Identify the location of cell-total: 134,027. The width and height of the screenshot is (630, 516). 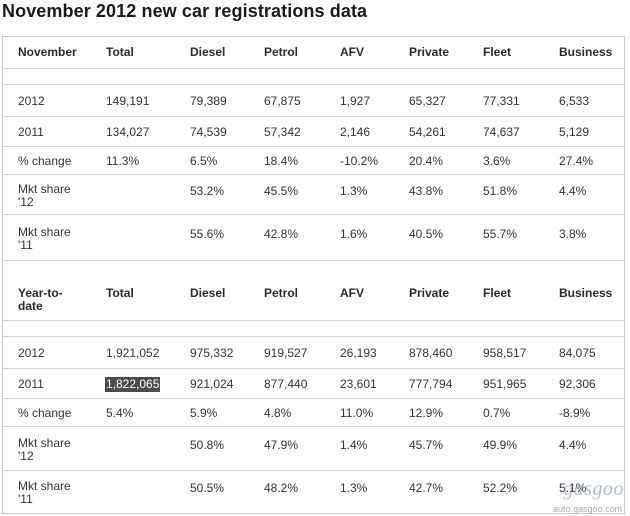
(128, 132).